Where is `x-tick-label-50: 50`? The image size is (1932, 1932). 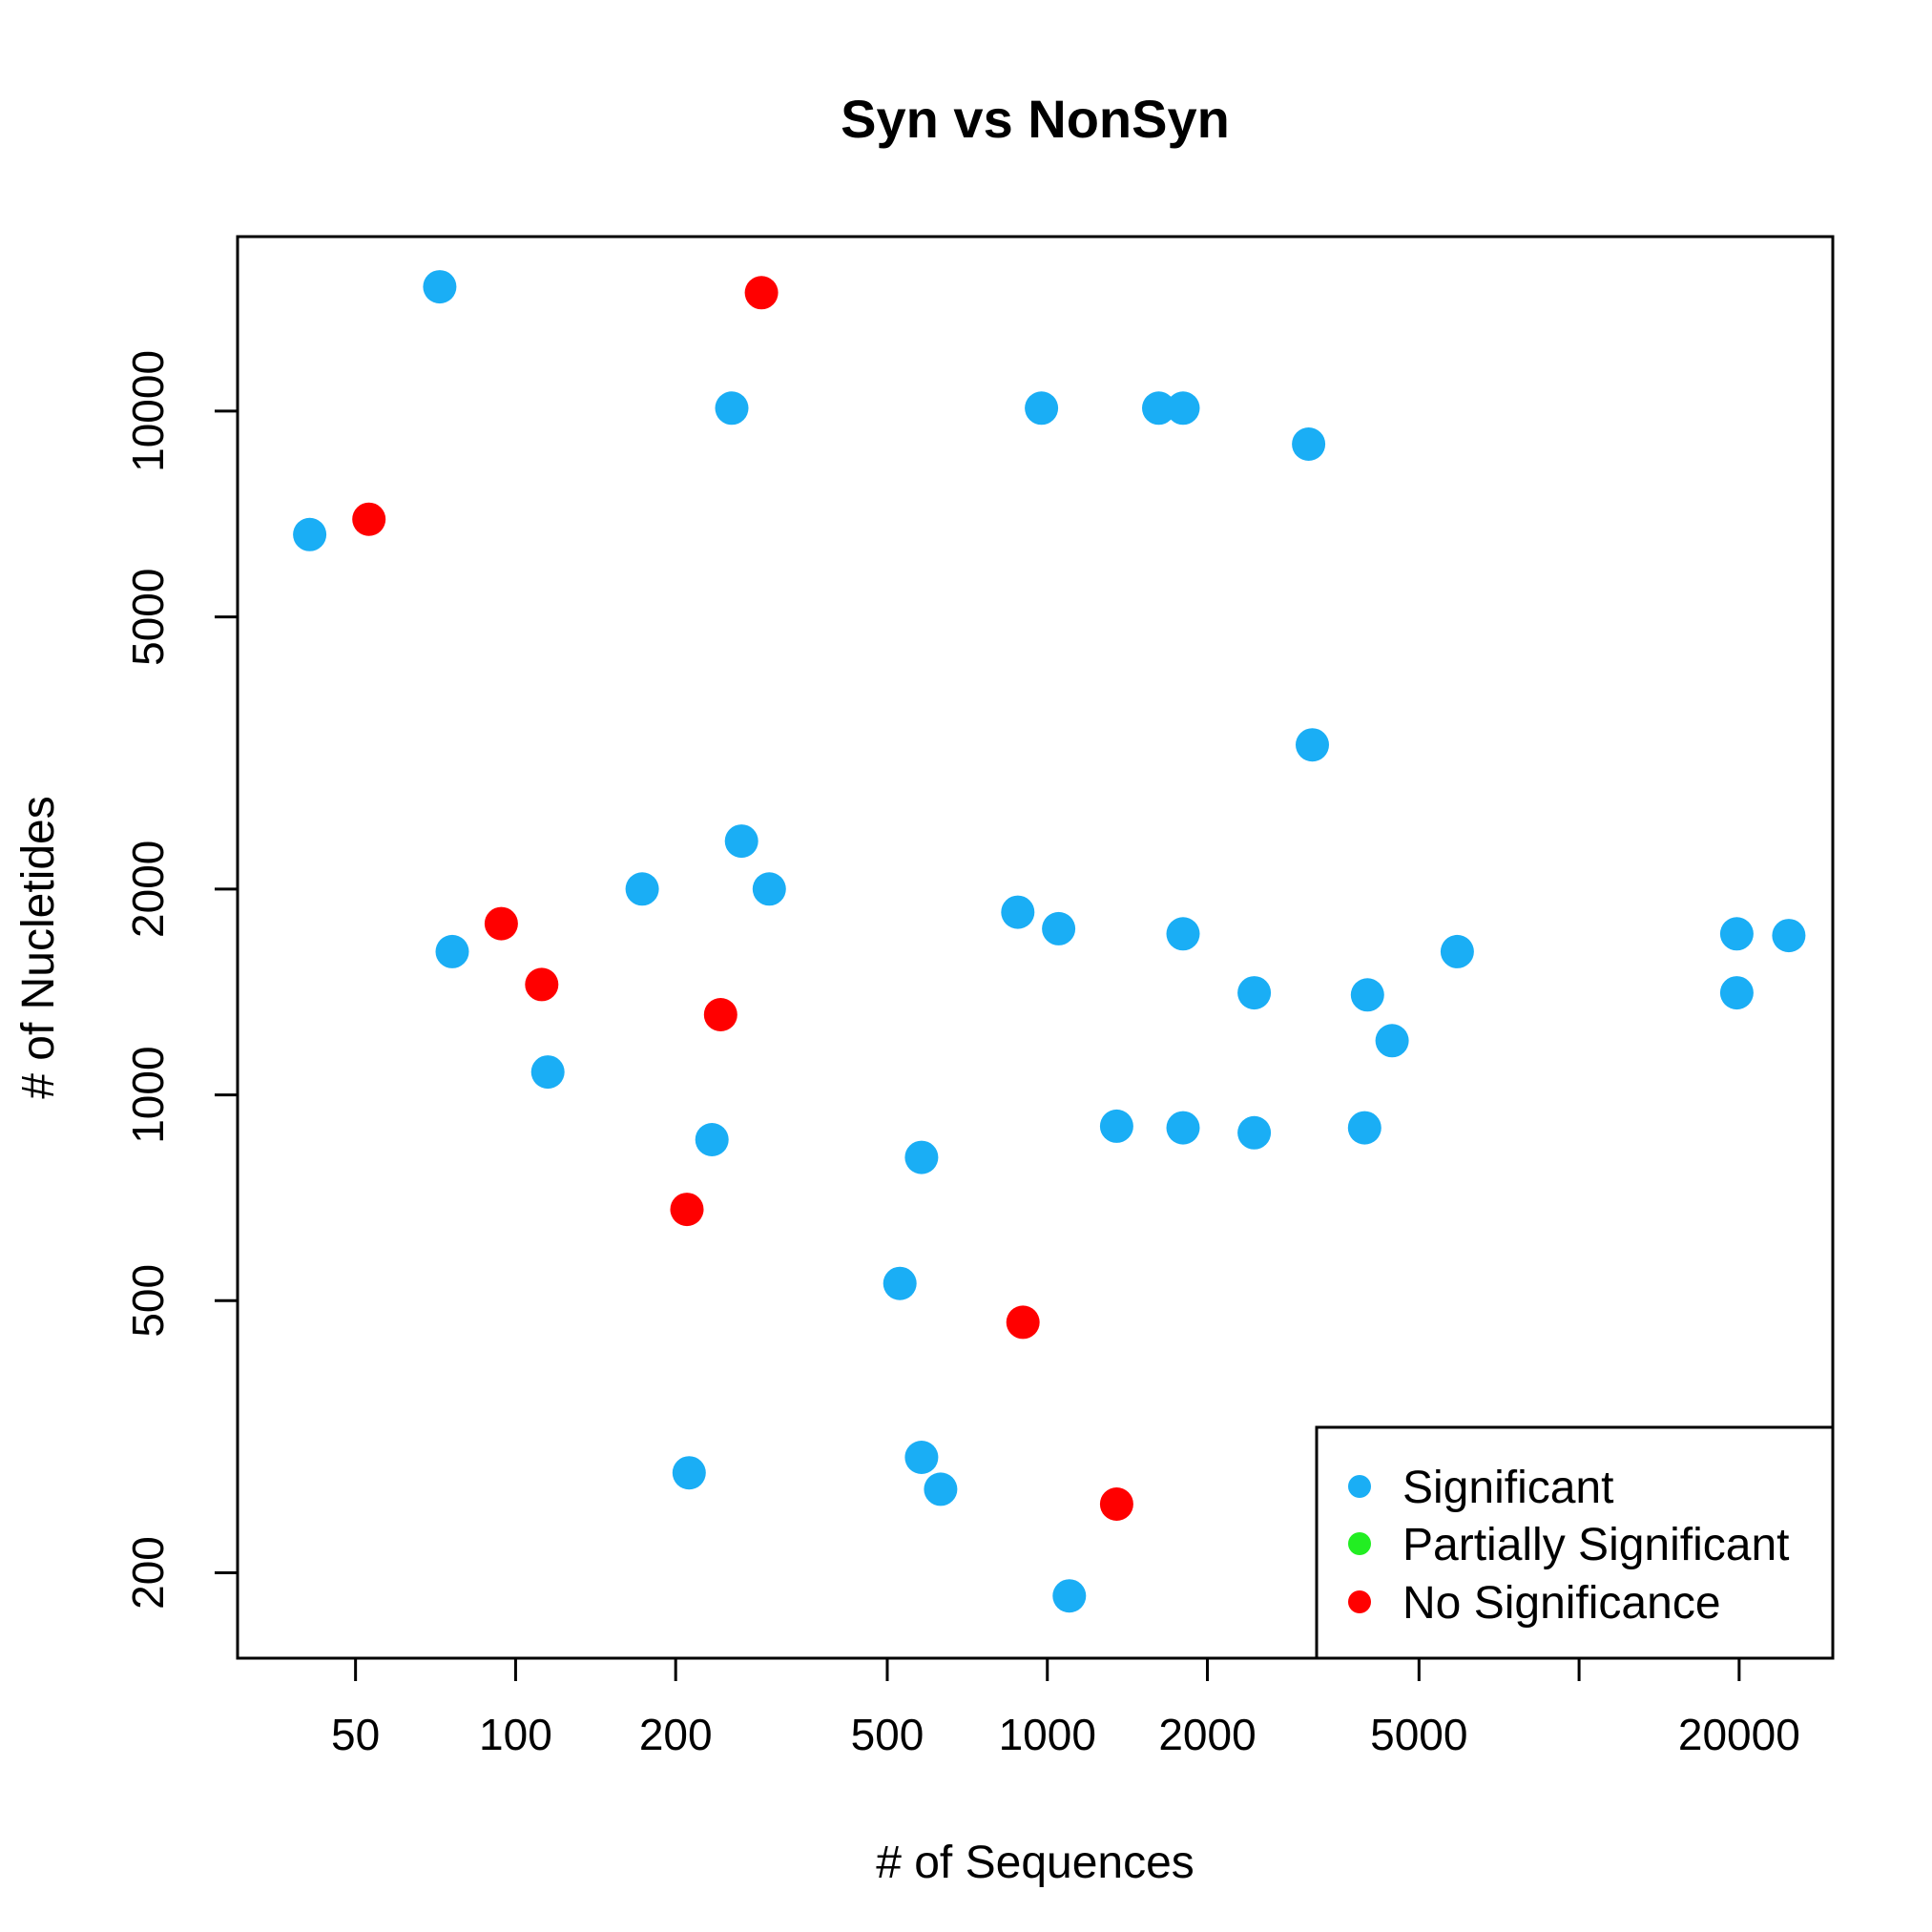 x-tick-label-50: 50 is located at coordinates (355, 1734).